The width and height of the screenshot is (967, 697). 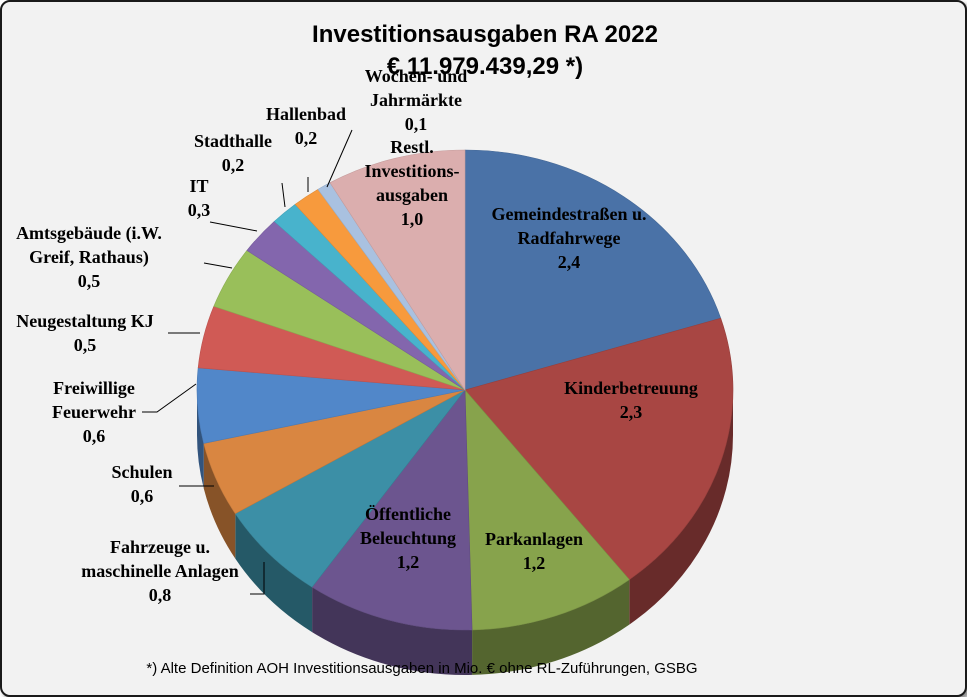 What do you see at coordinates (198, 186) in the screenshot?
I see `slice-name-9: IT` at bounding box center [198, 186].